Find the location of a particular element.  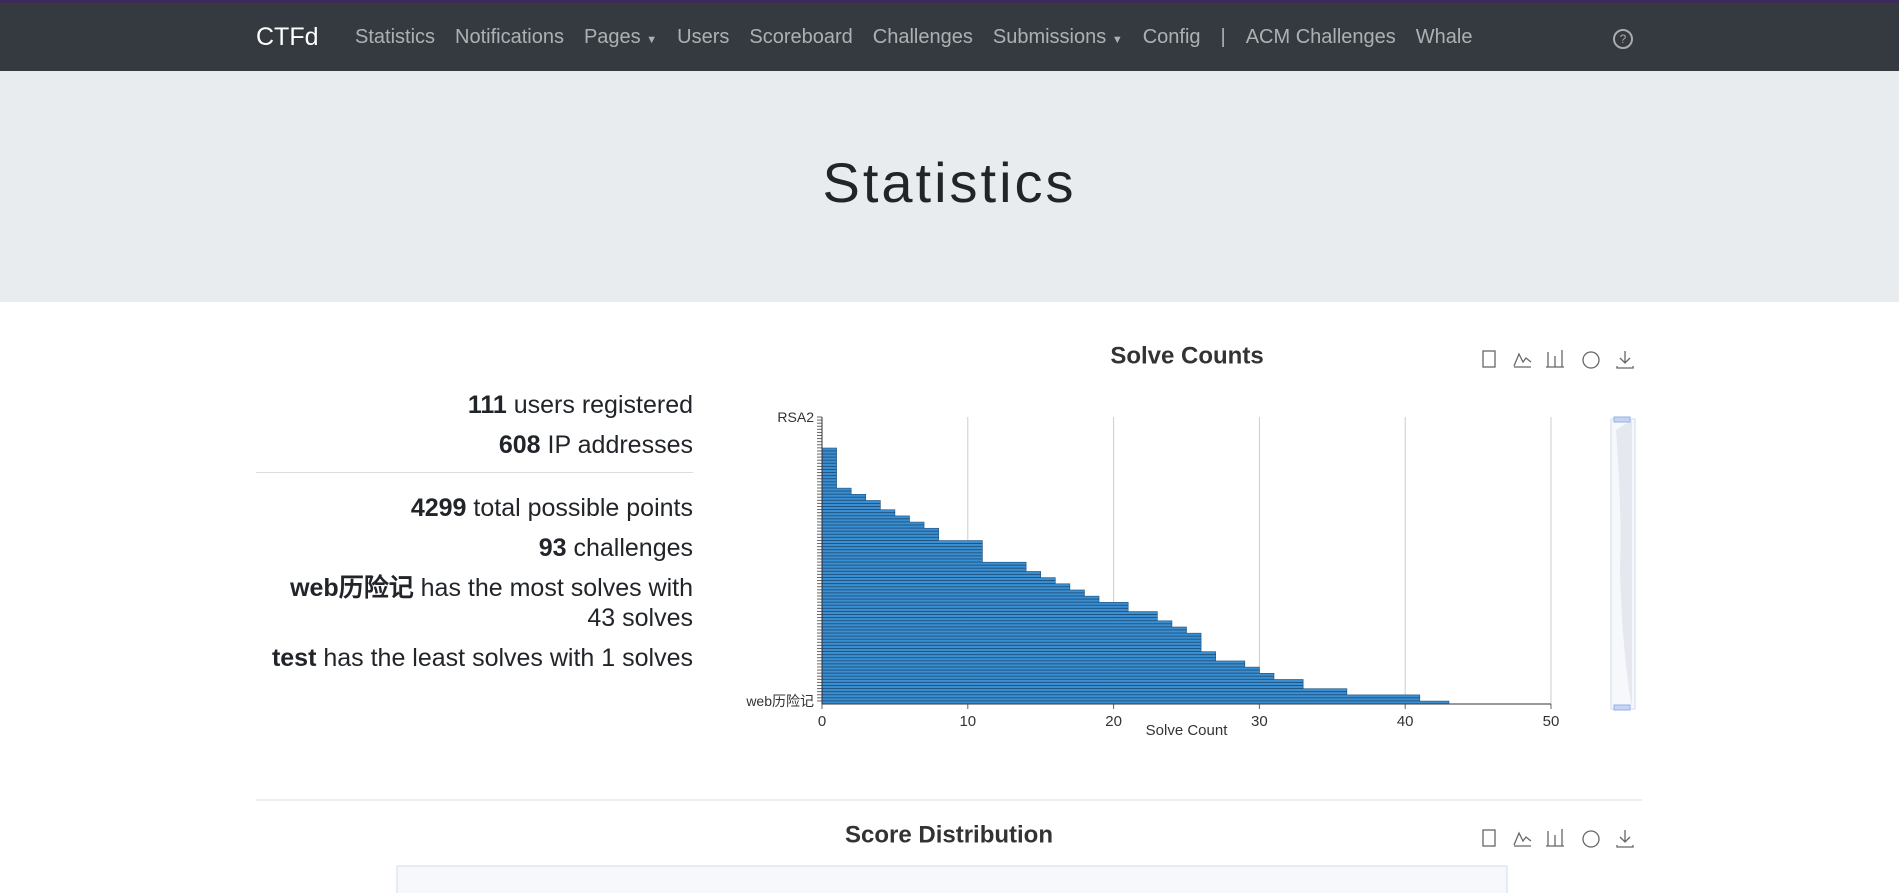

nav-item: Users is located at coordinates (703, 36).